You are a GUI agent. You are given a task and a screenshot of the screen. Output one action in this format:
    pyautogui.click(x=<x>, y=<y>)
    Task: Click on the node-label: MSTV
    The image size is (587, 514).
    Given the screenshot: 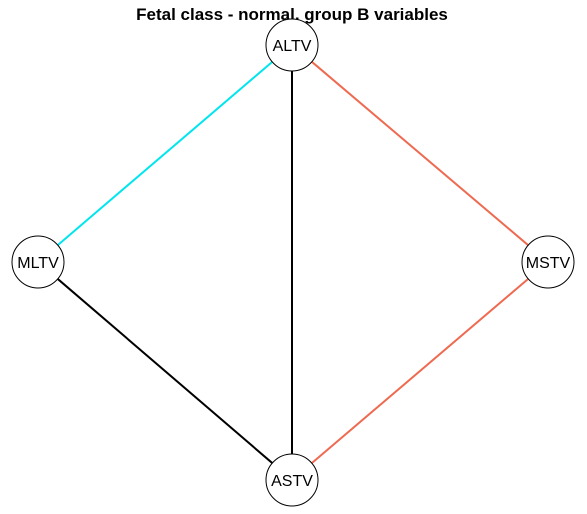 What is the action you would take?
    pyautogui.click(x=548, y=263)
    